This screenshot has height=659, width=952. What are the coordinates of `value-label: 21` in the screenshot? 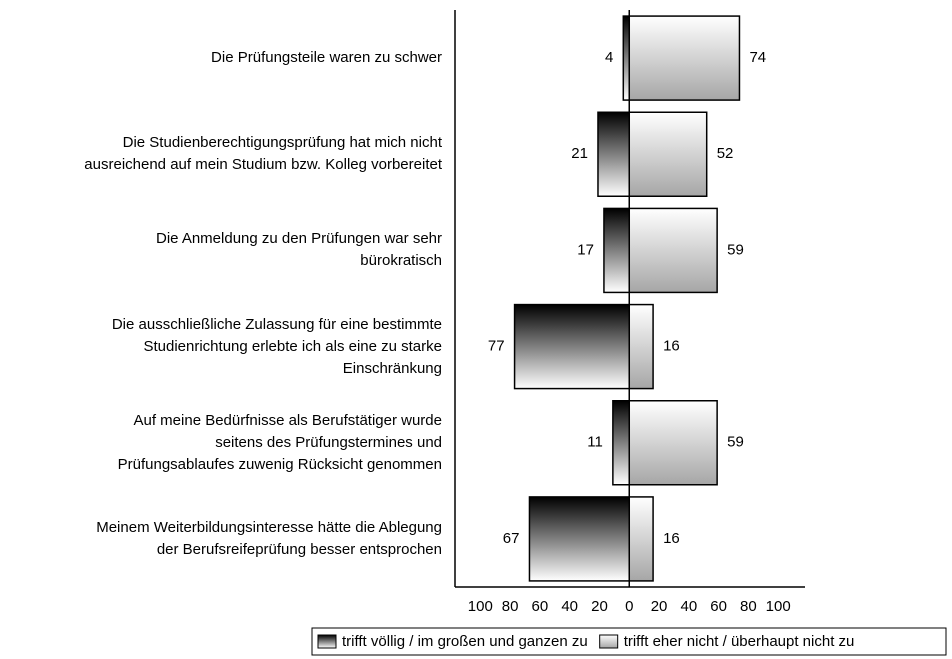 It's located at (579, 153).